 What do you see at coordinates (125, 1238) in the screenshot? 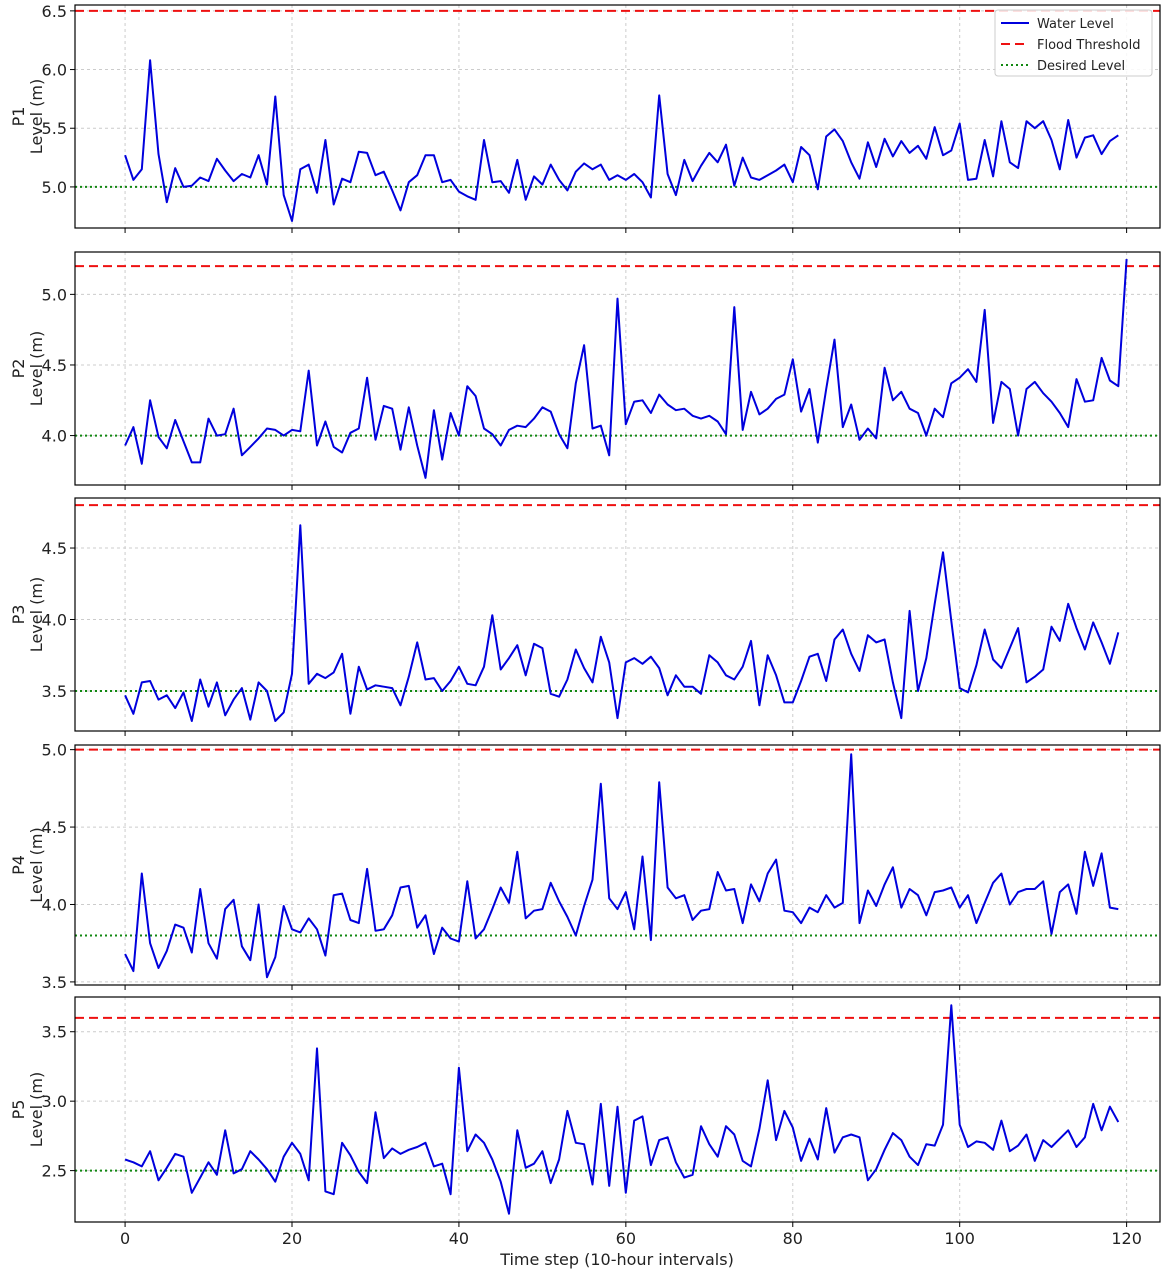
I see `x-tick-label: 0` at bounding box center [125, 1238].